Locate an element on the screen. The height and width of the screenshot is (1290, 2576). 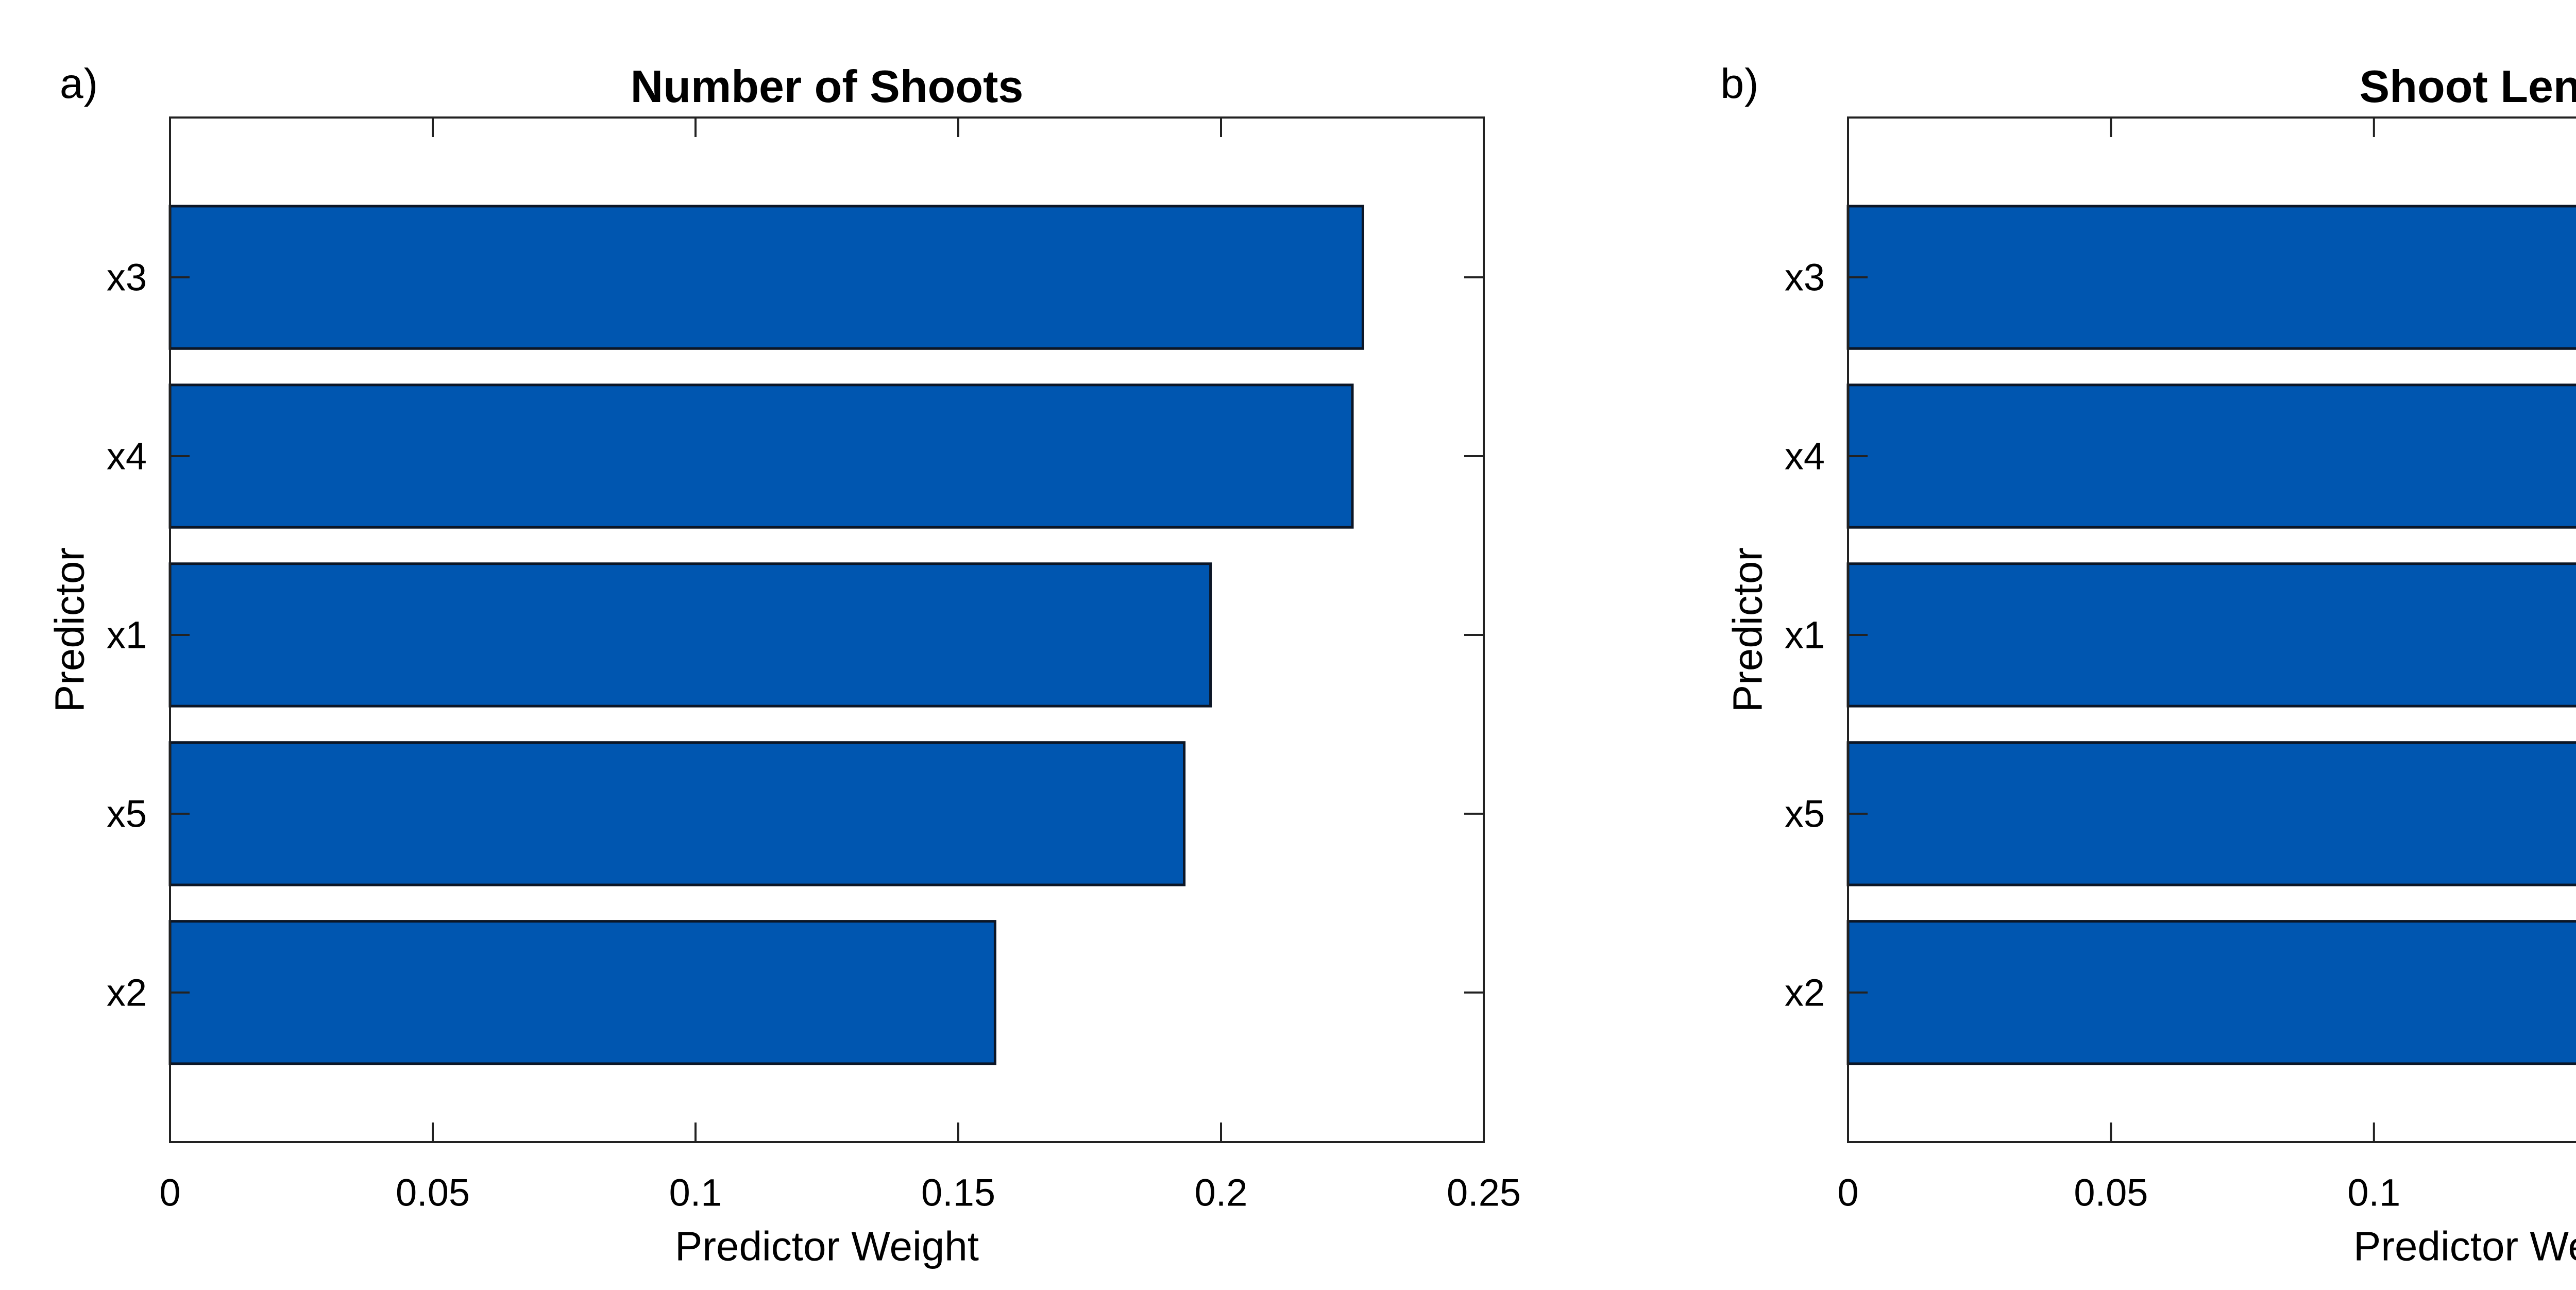
chart-title: Number of Shoots is located at coordinates (827, 86).